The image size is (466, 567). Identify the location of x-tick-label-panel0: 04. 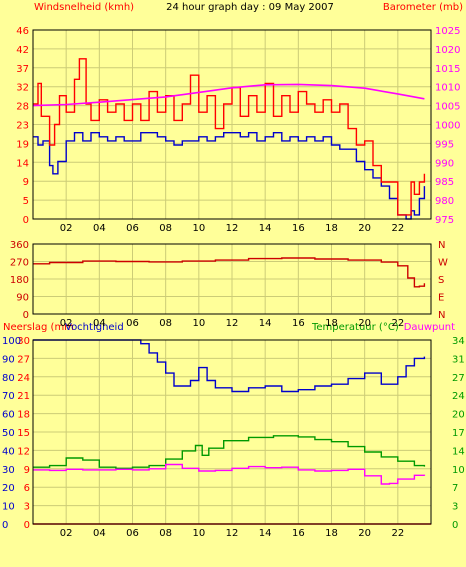
(99, 228).